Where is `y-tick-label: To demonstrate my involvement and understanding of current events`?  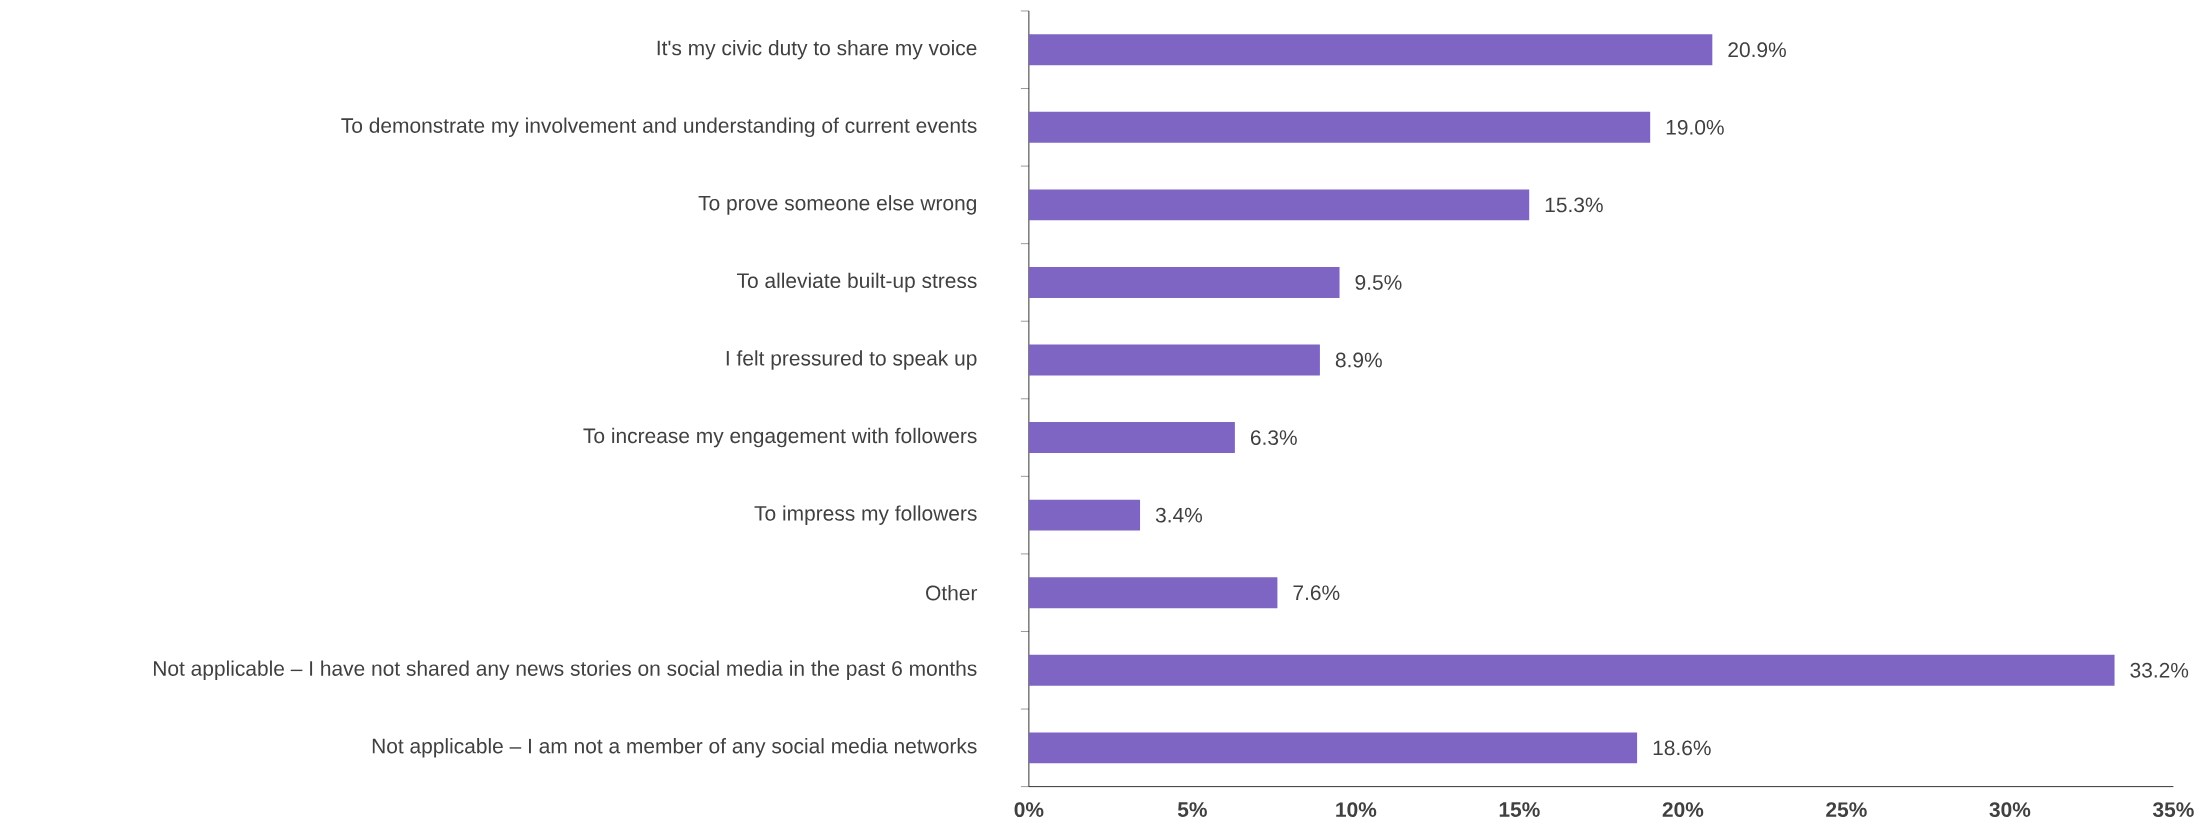
y-tick-label: To demonstrate my involvement and understanding of current events is located at coordinates (659, 127).